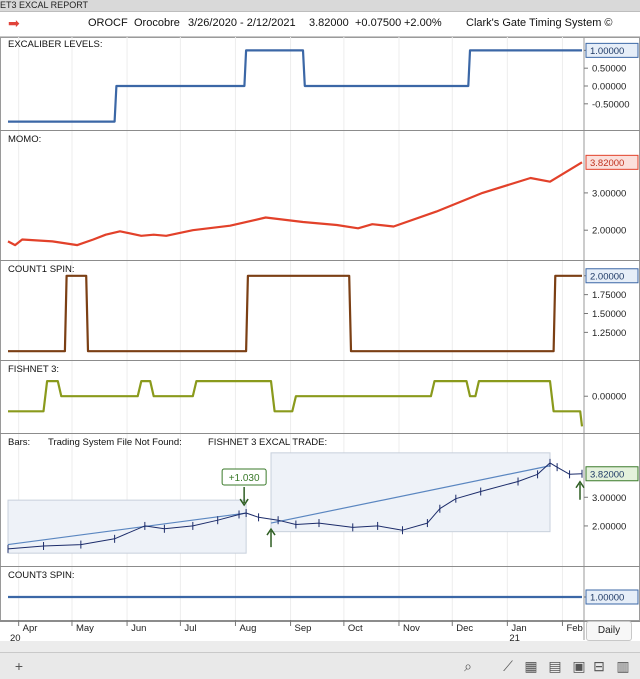  Describe the element at coordinates (329, 23) in the screenshot. I see `last-price: 3.82000` at that location.